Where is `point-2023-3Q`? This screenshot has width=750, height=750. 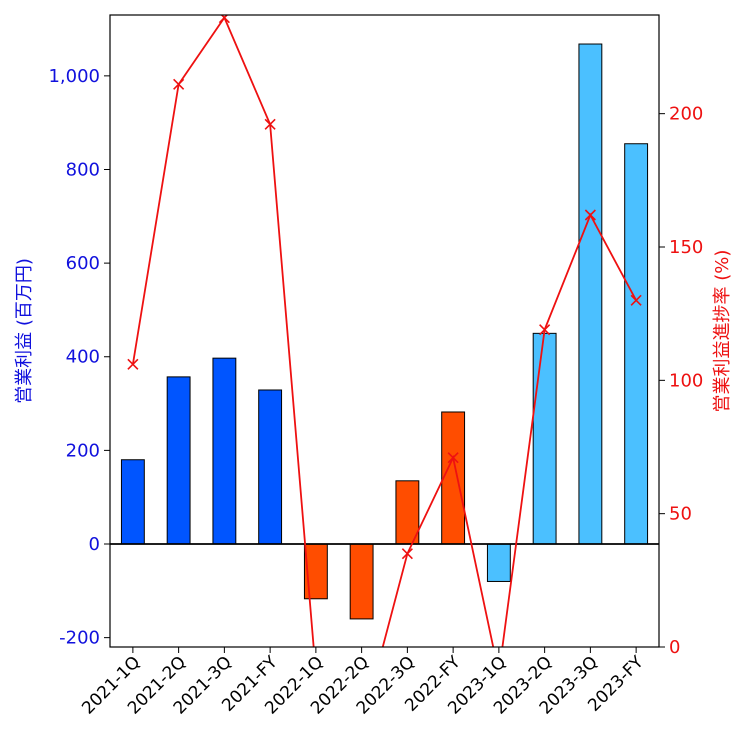 point-2023-3Q is located at coordinates (590, 215).